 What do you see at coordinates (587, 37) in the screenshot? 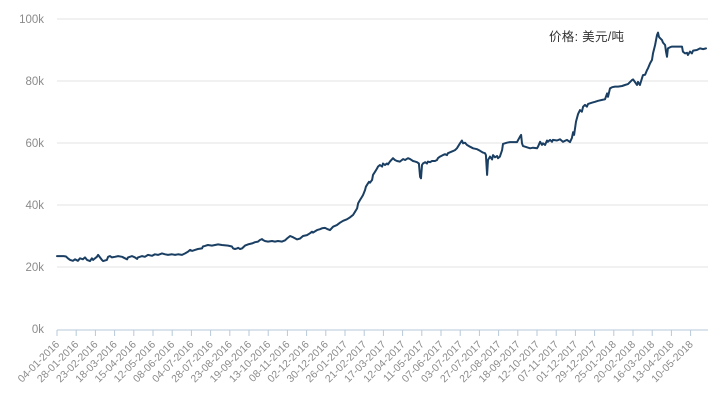
I see `chart-legend-label: 价格: 美元/吨` at bounding box center [587, 37].